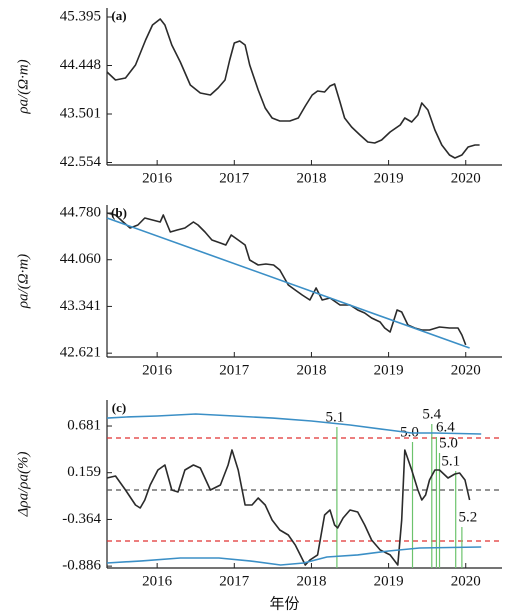  What do you see at coordinates (81, 566) in the screenshot?
I see `y-tick-label: -0.886` at bounding box center [81, 566].